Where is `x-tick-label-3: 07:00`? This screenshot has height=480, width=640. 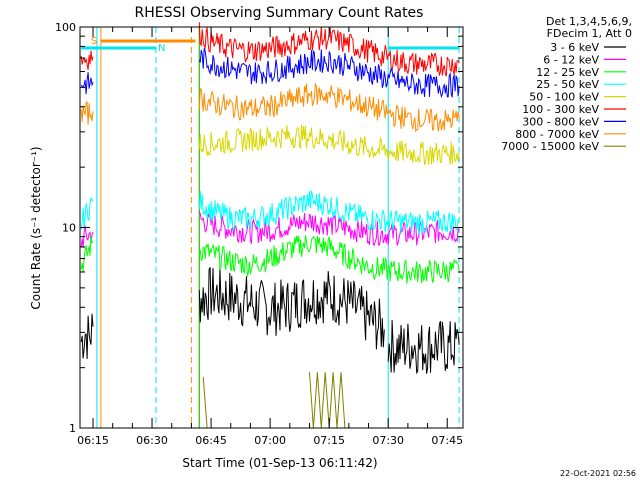
x-tick-label-3: 07:00 is located at coordinates (270, 440).